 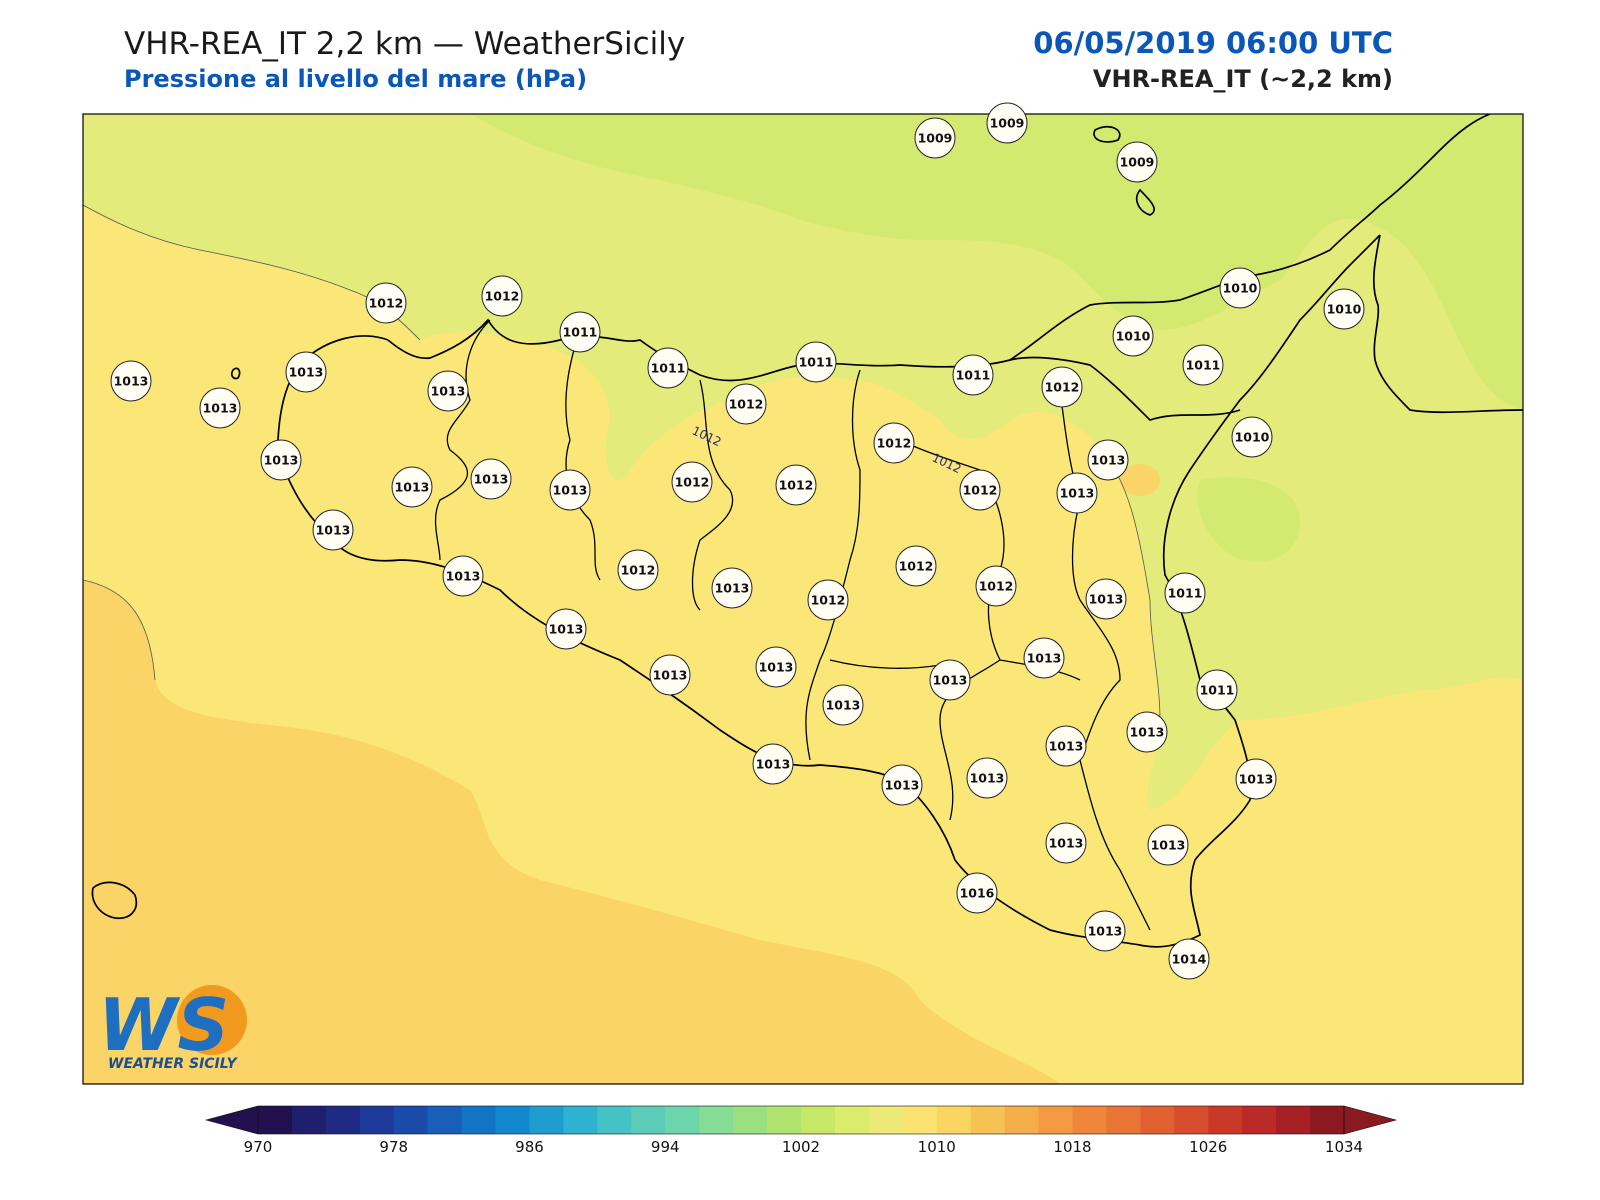 What do you see at coordinates (665, 1147) in the screenshot?
I see `colorbar-tick-label: 994` at bounding box center [665, 1147].